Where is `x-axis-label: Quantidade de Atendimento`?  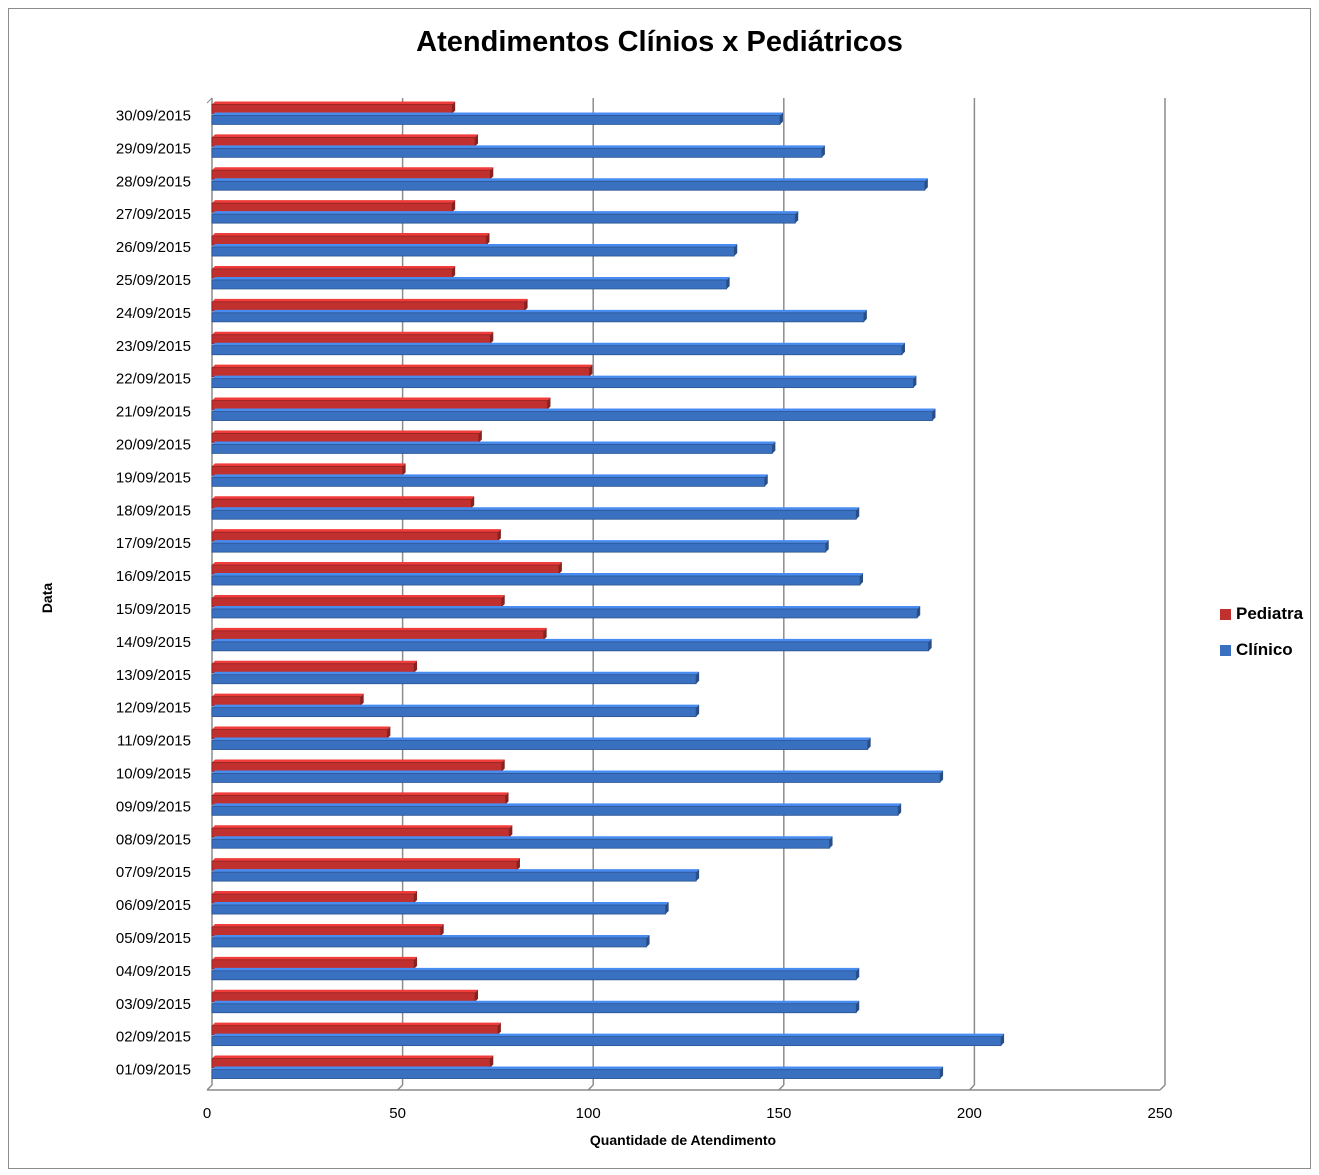 x-axis-label: Quantidade de Atendimento is located at coordinates (683, 1140).